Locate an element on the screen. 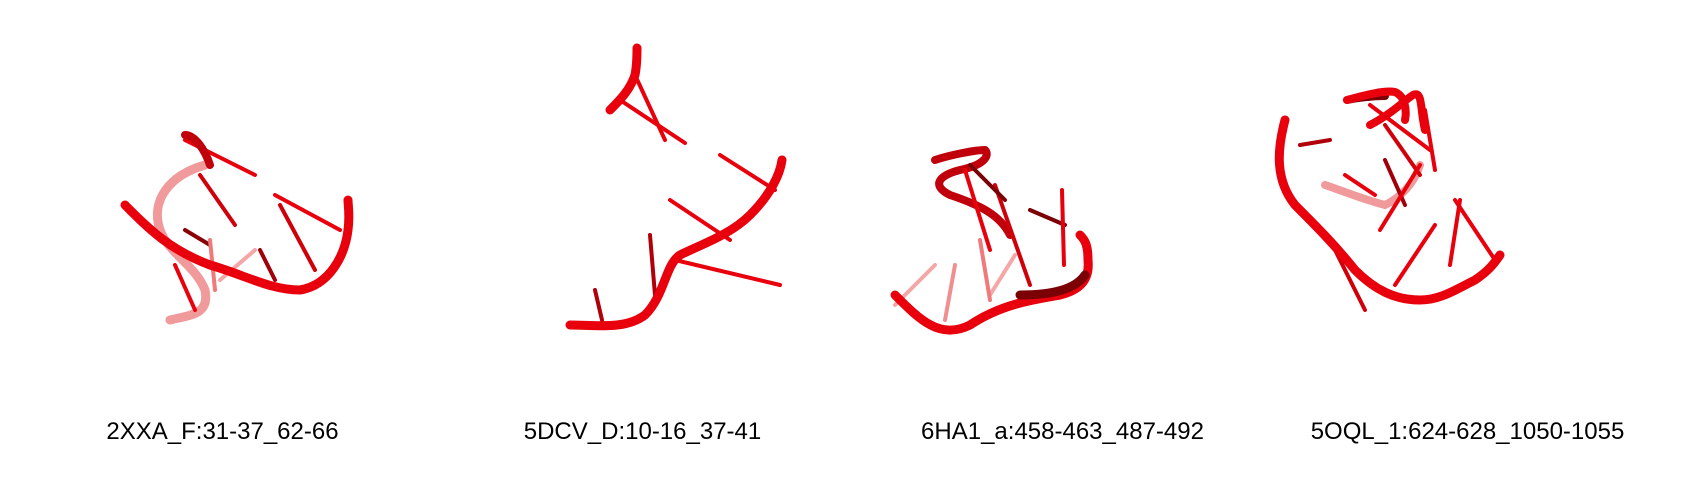 The height and width of the screenshot is (480, 1700). structure-caption-1: 2XXA_F:31-37_62-66 is located at coordinates (222, 431).